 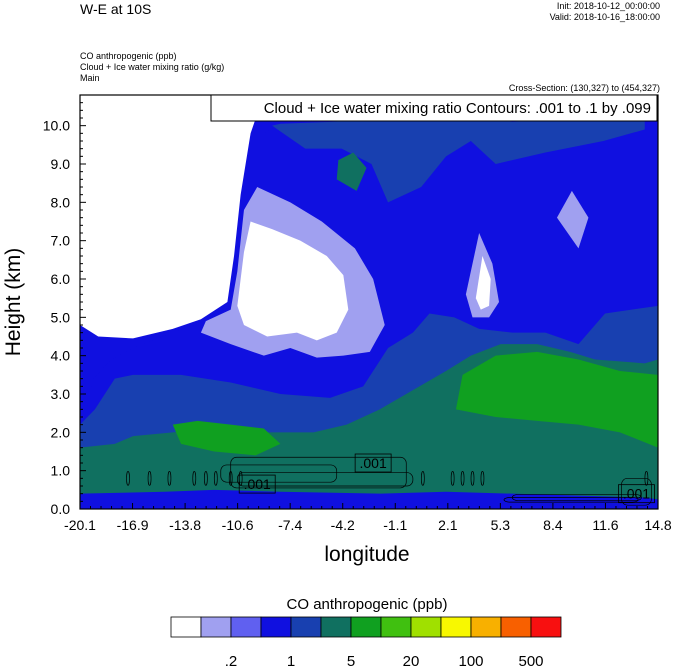 I want to click on y-tick-label: 3.0, so click(x=61, y=394).